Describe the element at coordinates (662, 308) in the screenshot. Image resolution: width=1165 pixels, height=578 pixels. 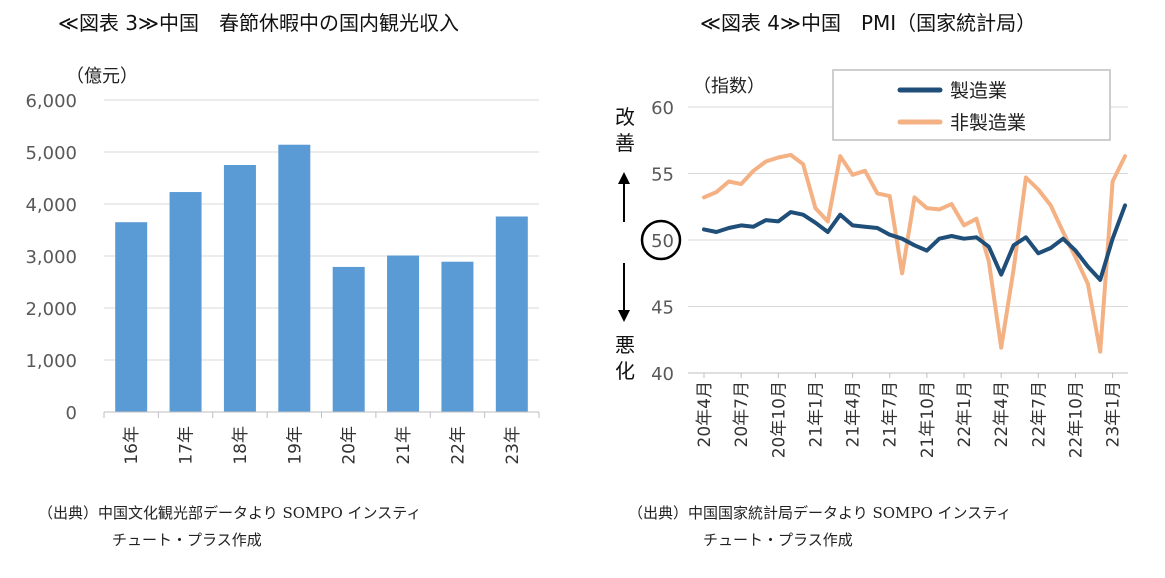
I see `right-y-tick-label: 45` at that location.